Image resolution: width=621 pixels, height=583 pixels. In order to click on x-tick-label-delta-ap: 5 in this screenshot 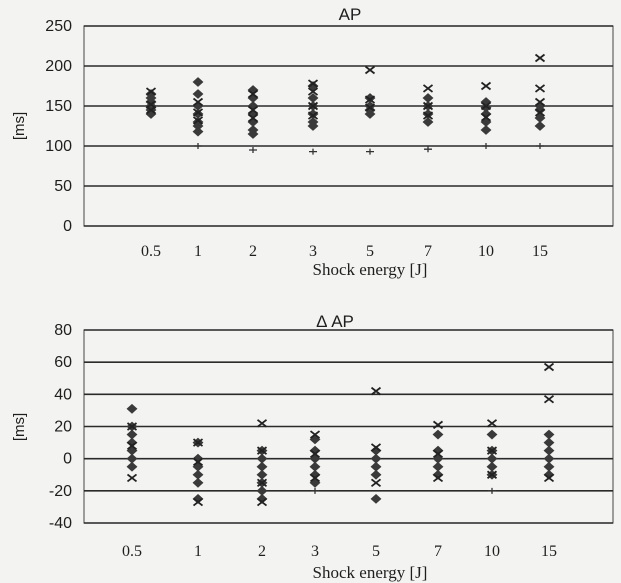, I will do `click(376, 551)`.